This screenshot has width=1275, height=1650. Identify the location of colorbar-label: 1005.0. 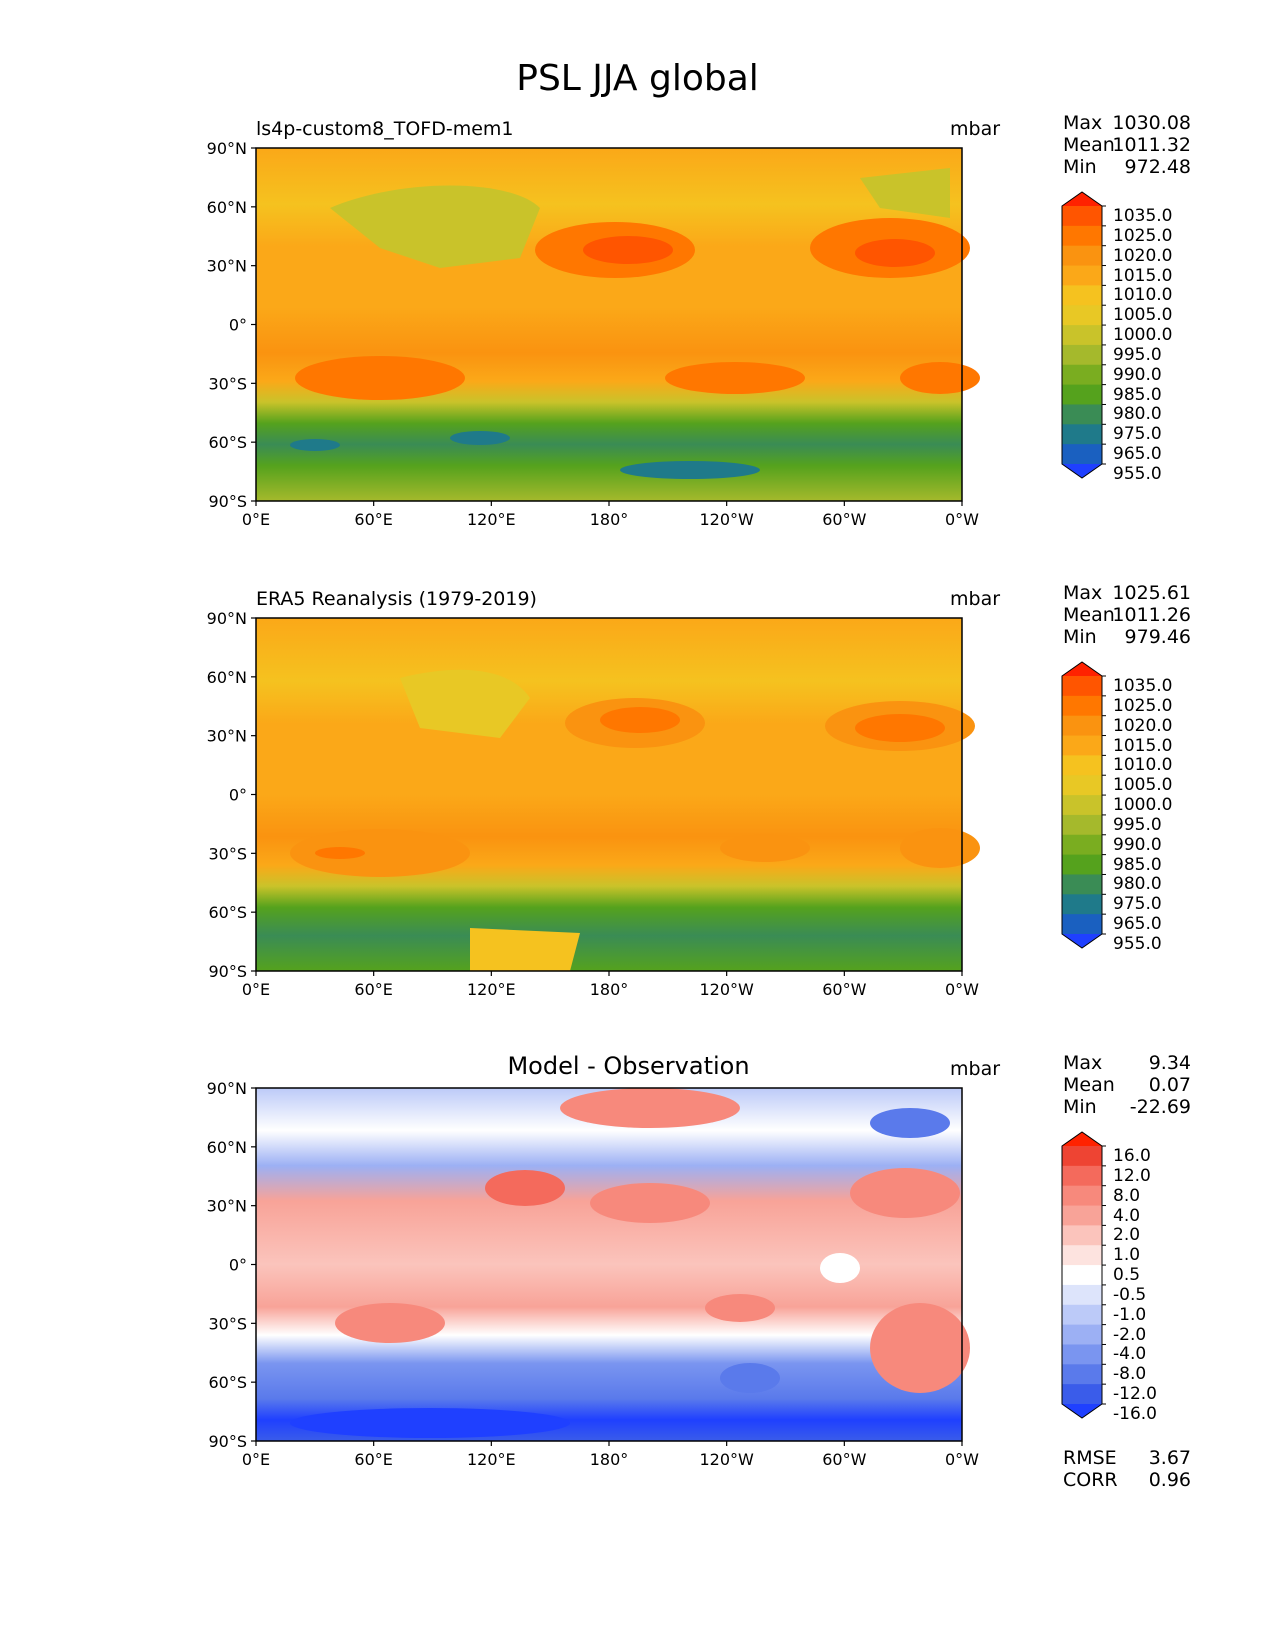
(1143, 315).